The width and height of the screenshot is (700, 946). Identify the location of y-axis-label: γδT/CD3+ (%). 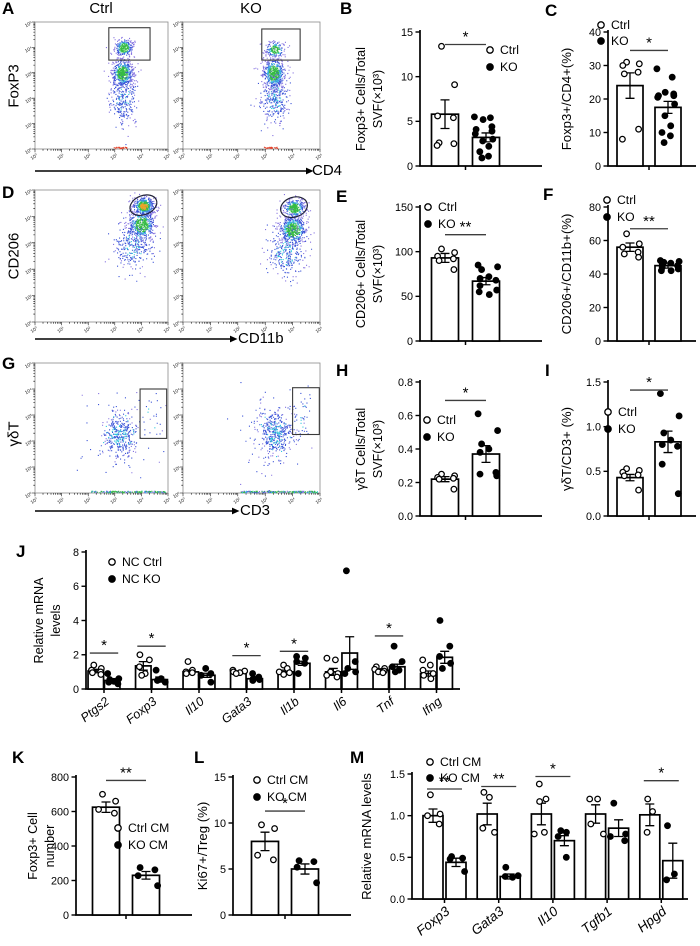
(566, 449).